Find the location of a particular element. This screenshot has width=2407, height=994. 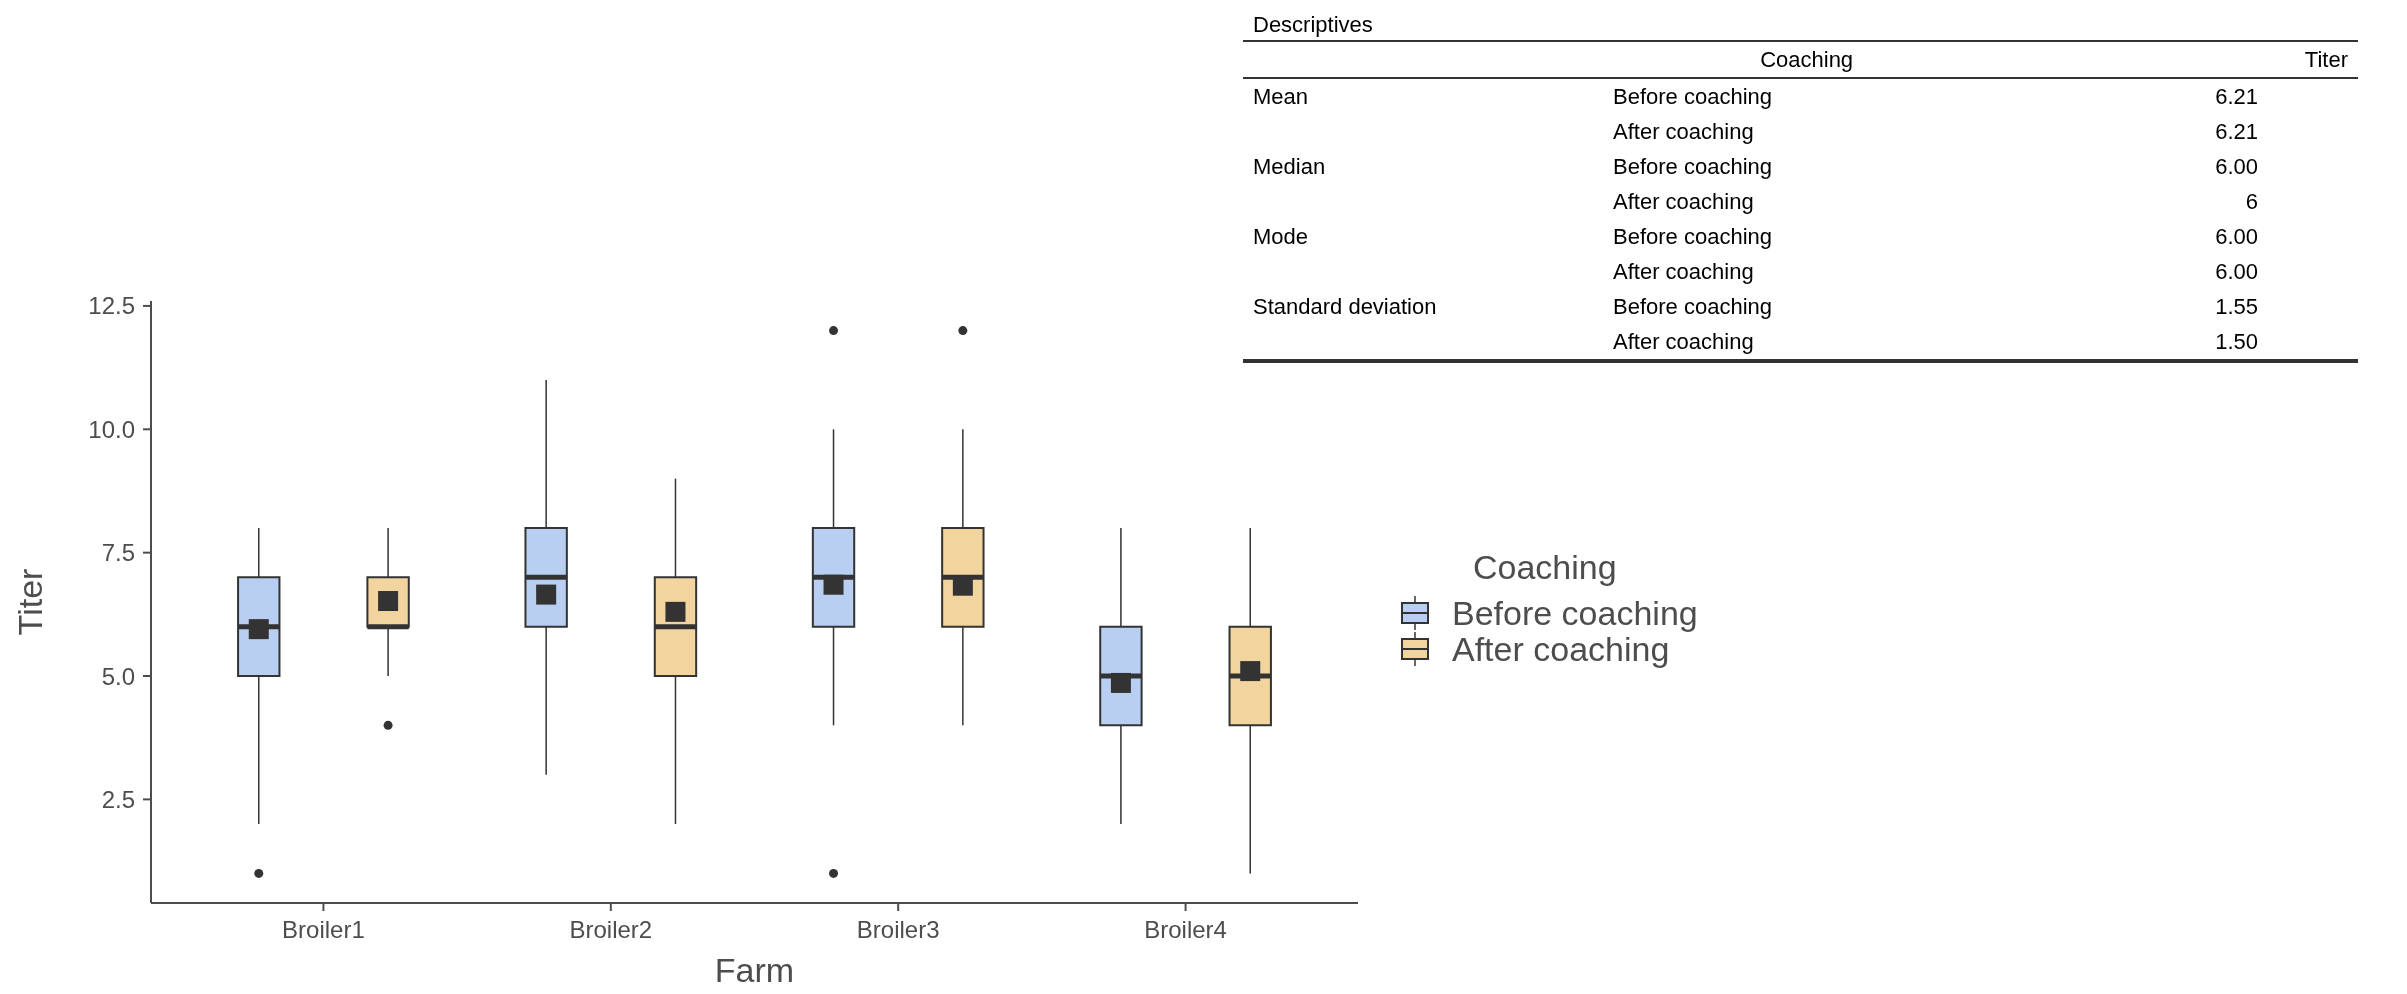

y-tick-label: 7.5 is located at coordinates (118, 553).